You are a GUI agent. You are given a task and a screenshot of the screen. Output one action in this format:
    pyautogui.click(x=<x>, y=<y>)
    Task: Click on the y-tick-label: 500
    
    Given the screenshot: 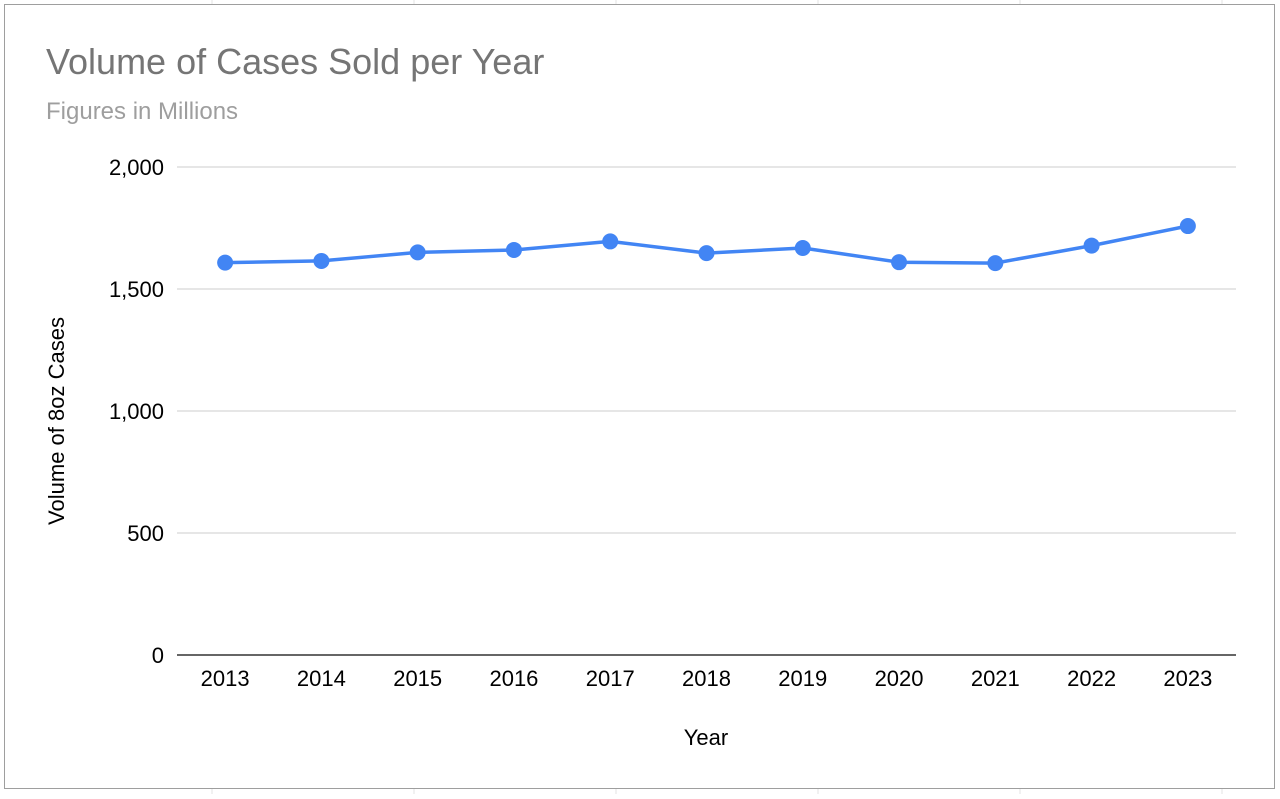 What is the action you would take?
    pyautogui.click(x=145, y=533)
    